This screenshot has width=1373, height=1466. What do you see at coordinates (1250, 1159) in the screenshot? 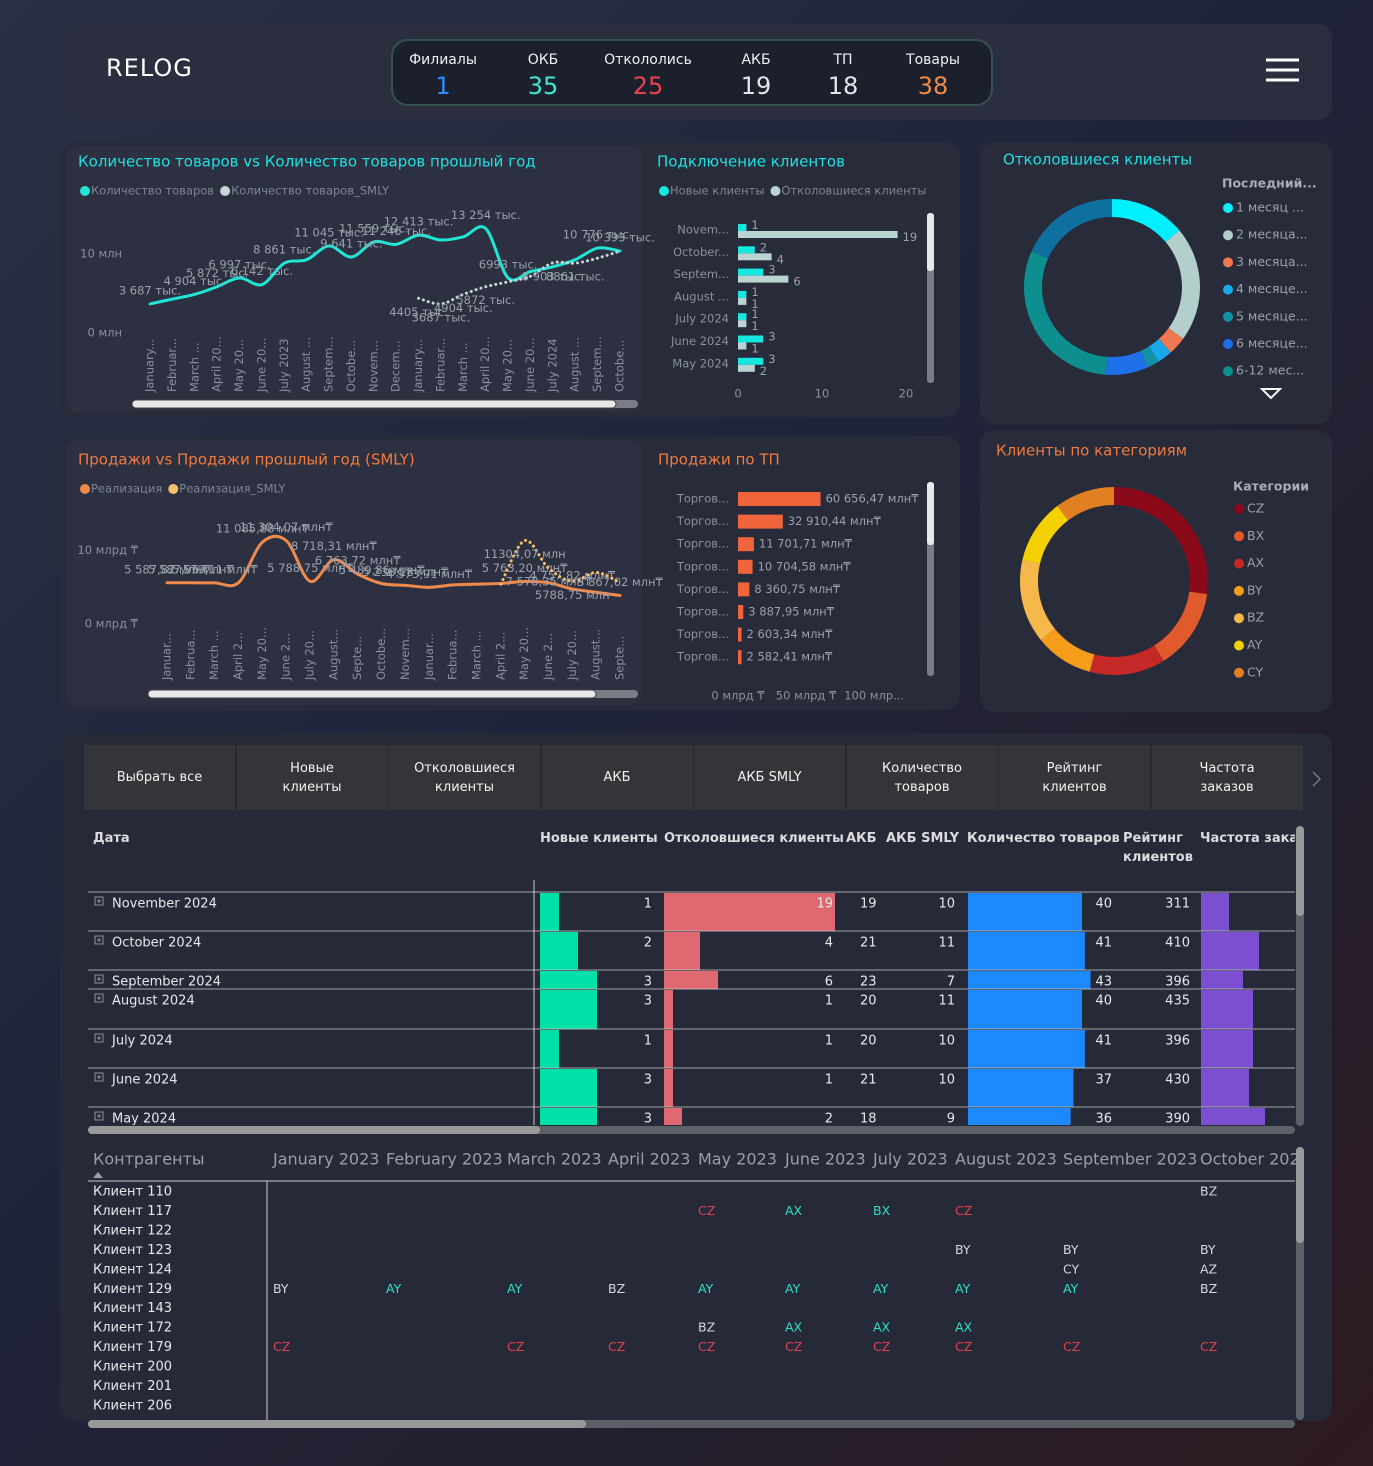
I see `matrix-column-header: October 202` at bounding box center [1250, 1159].